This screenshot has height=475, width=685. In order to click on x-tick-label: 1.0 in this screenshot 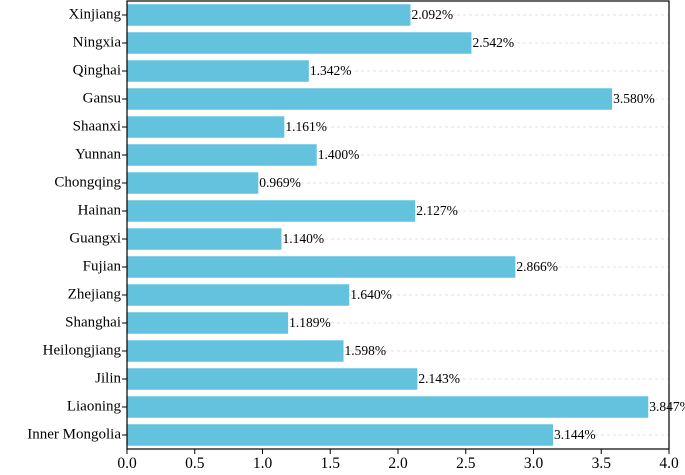, I will do `click(263, 463)`.